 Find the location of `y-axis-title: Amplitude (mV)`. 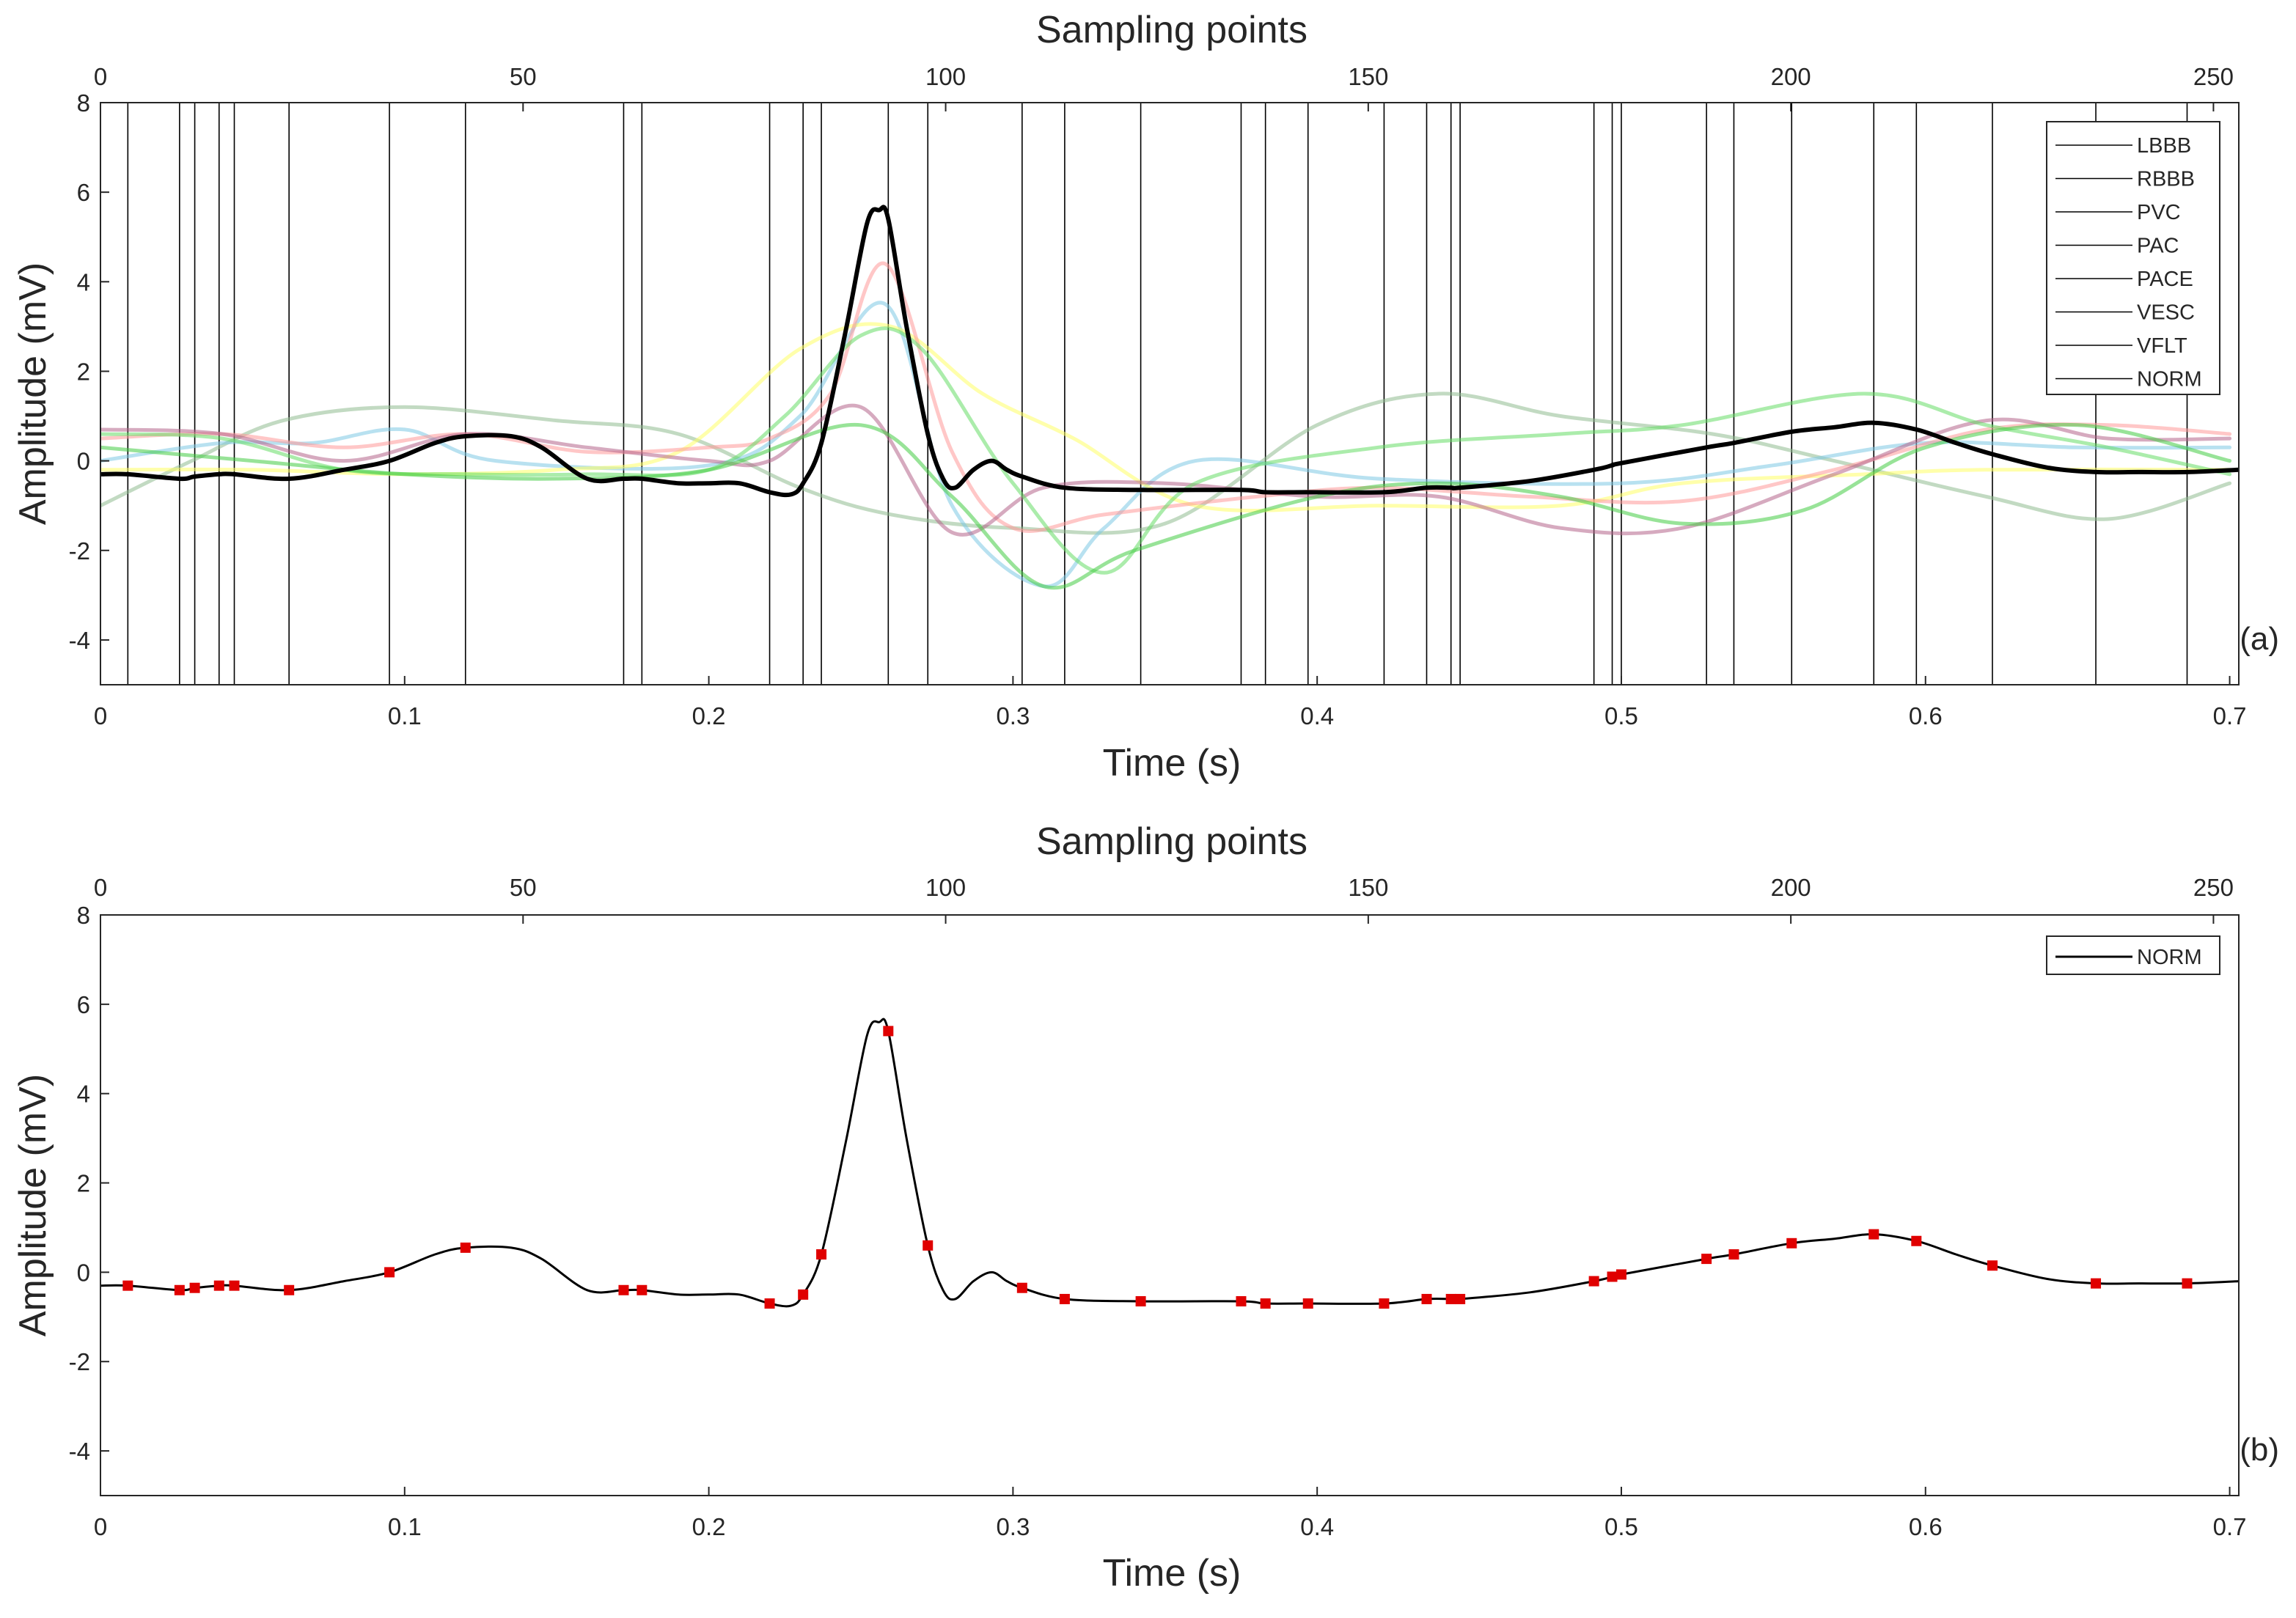

y-axis-title: Amplitude (mV) is located at coordinates (33, 1205).